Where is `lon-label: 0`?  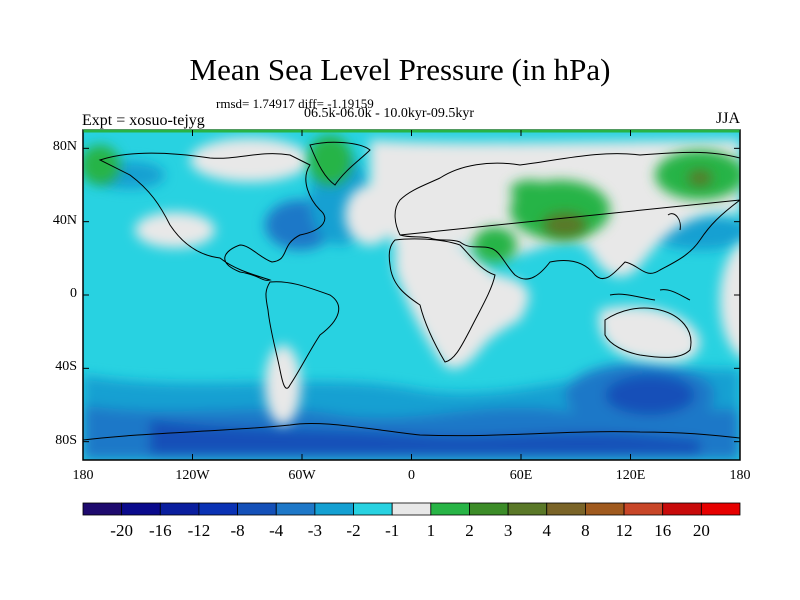 lon-label: 0 is located at coordinates (411, 475).